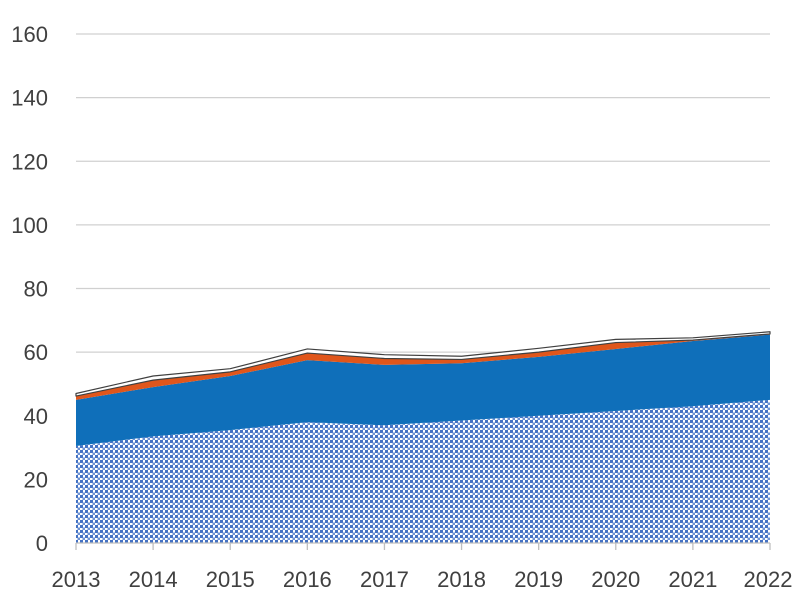  I want to click on y-tick-label: 80, so click(36, 289).